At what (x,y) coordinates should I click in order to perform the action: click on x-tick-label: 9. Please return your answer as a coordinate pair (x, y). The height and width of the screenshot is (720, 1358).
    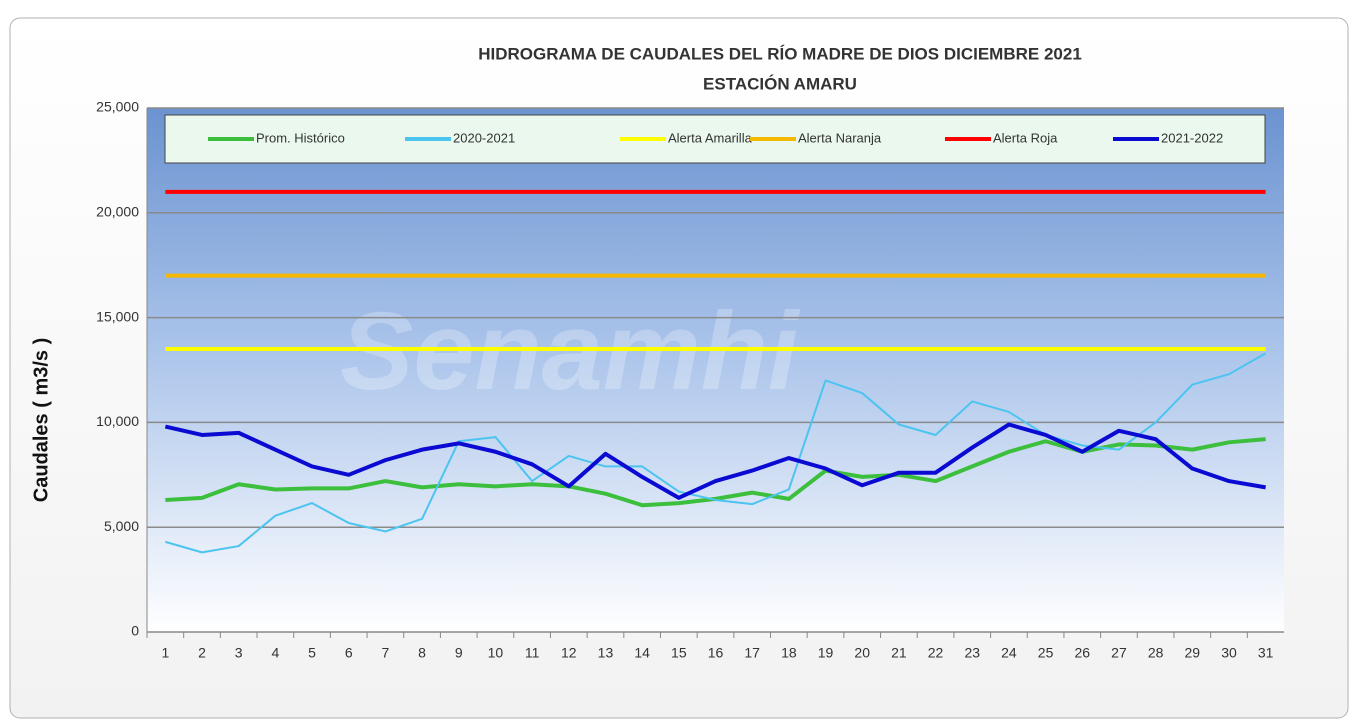
    Looking at the image, I should click on (459, 653).